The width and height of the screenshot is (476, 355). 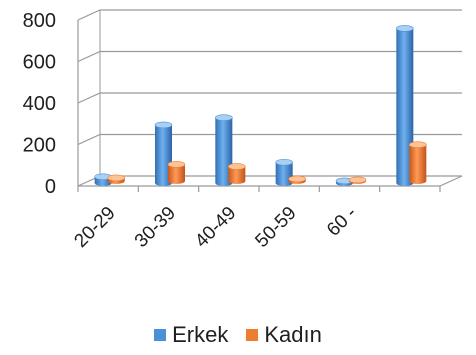 I want to click on y-tick-label: 400, so click(x=39, y=104).